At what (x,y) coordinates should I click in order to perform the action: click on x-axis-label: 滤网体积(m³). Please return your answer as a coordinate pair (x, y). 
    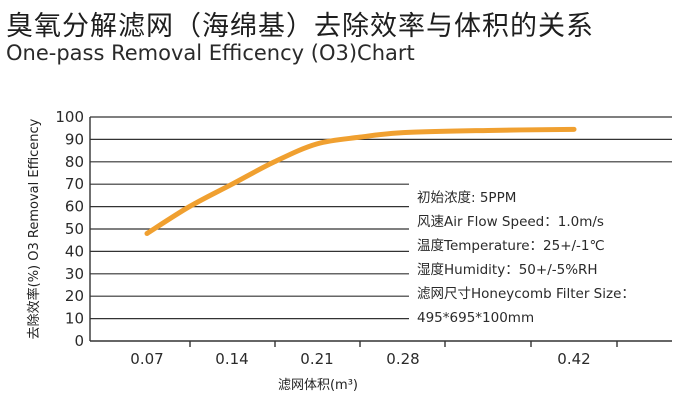
    Looking at the image, I should click on (318, 385).